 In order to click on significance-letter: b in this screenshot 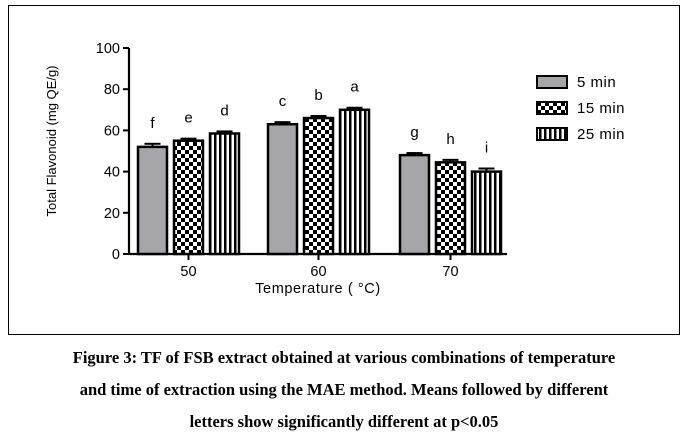, I will do `click(318, 95)`.